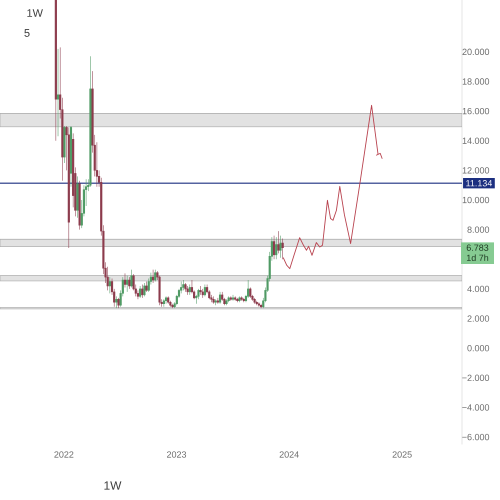 The height and width of the screenshot is (500, 500). What do you see at coordinates (479, 318) in the screenshot?
I see `y-tick-label: 2.000` at bounding box center [479, 318].